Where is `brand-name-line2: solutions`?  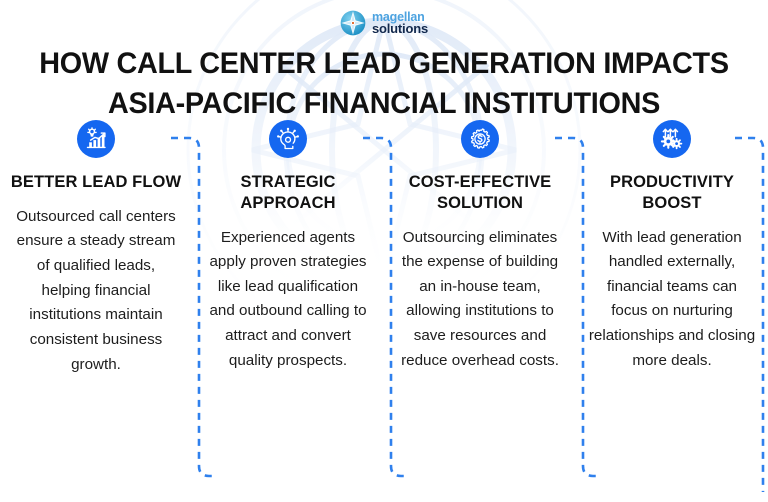
brand-name-line2: solutions is located at coordinates (400, 28).